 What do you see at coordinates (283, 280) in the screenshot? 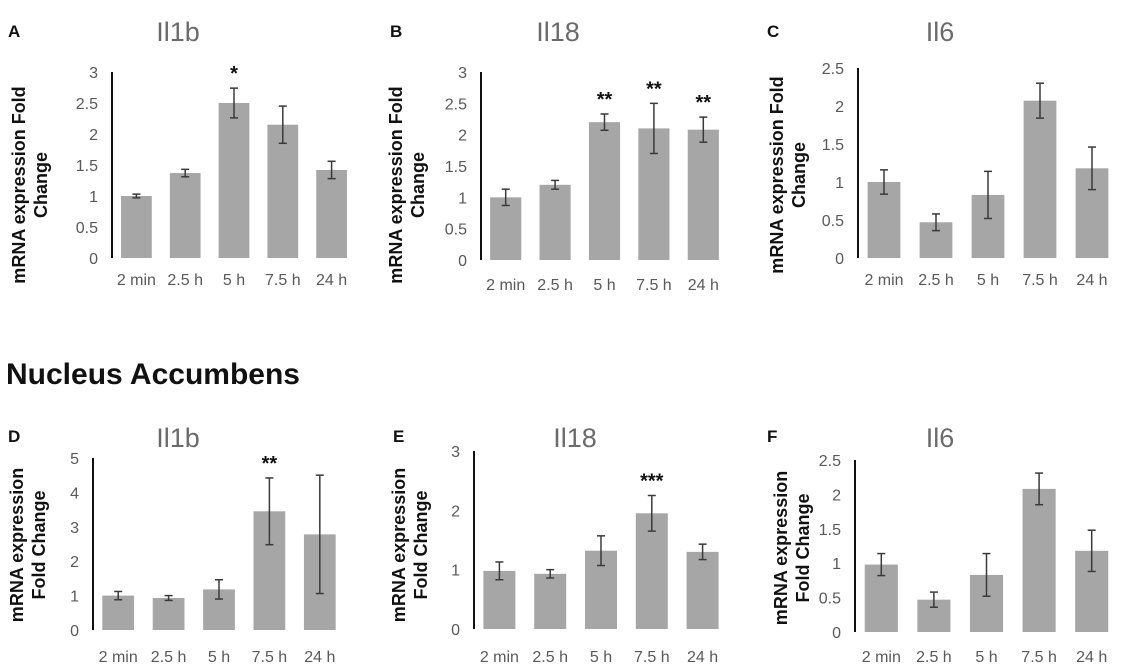
I see `panel-a-category-label: 7.5 h` at bounding box center [283, 280].